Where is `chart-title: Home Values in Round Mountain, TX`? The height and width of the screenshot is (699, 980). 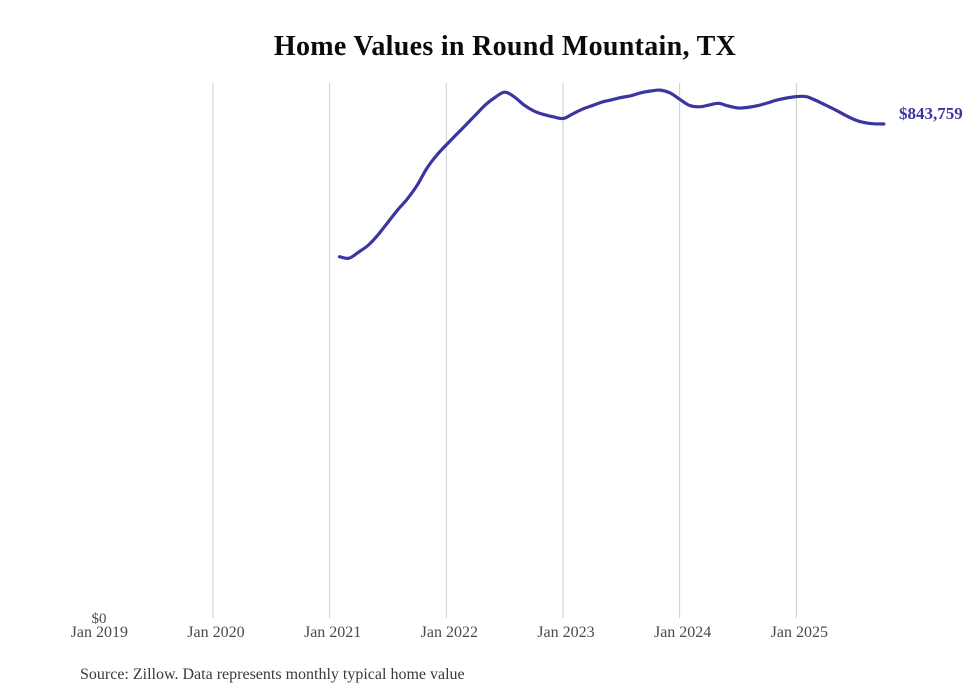
chart-title: Home Values in Round Mountain, TX is located at coordinates (505, 46).